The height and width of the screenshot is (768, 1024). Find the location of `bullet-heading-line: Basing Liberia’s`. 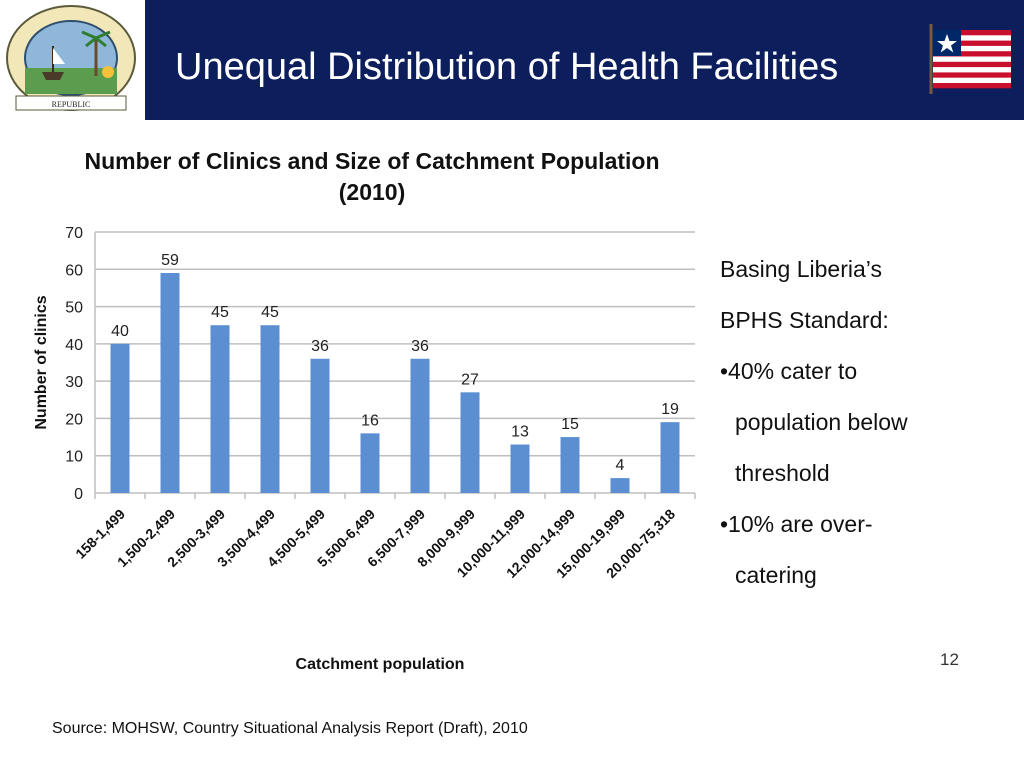

bullet-heading-line: Basing Liberia’s is located at coordinates (801, 269).